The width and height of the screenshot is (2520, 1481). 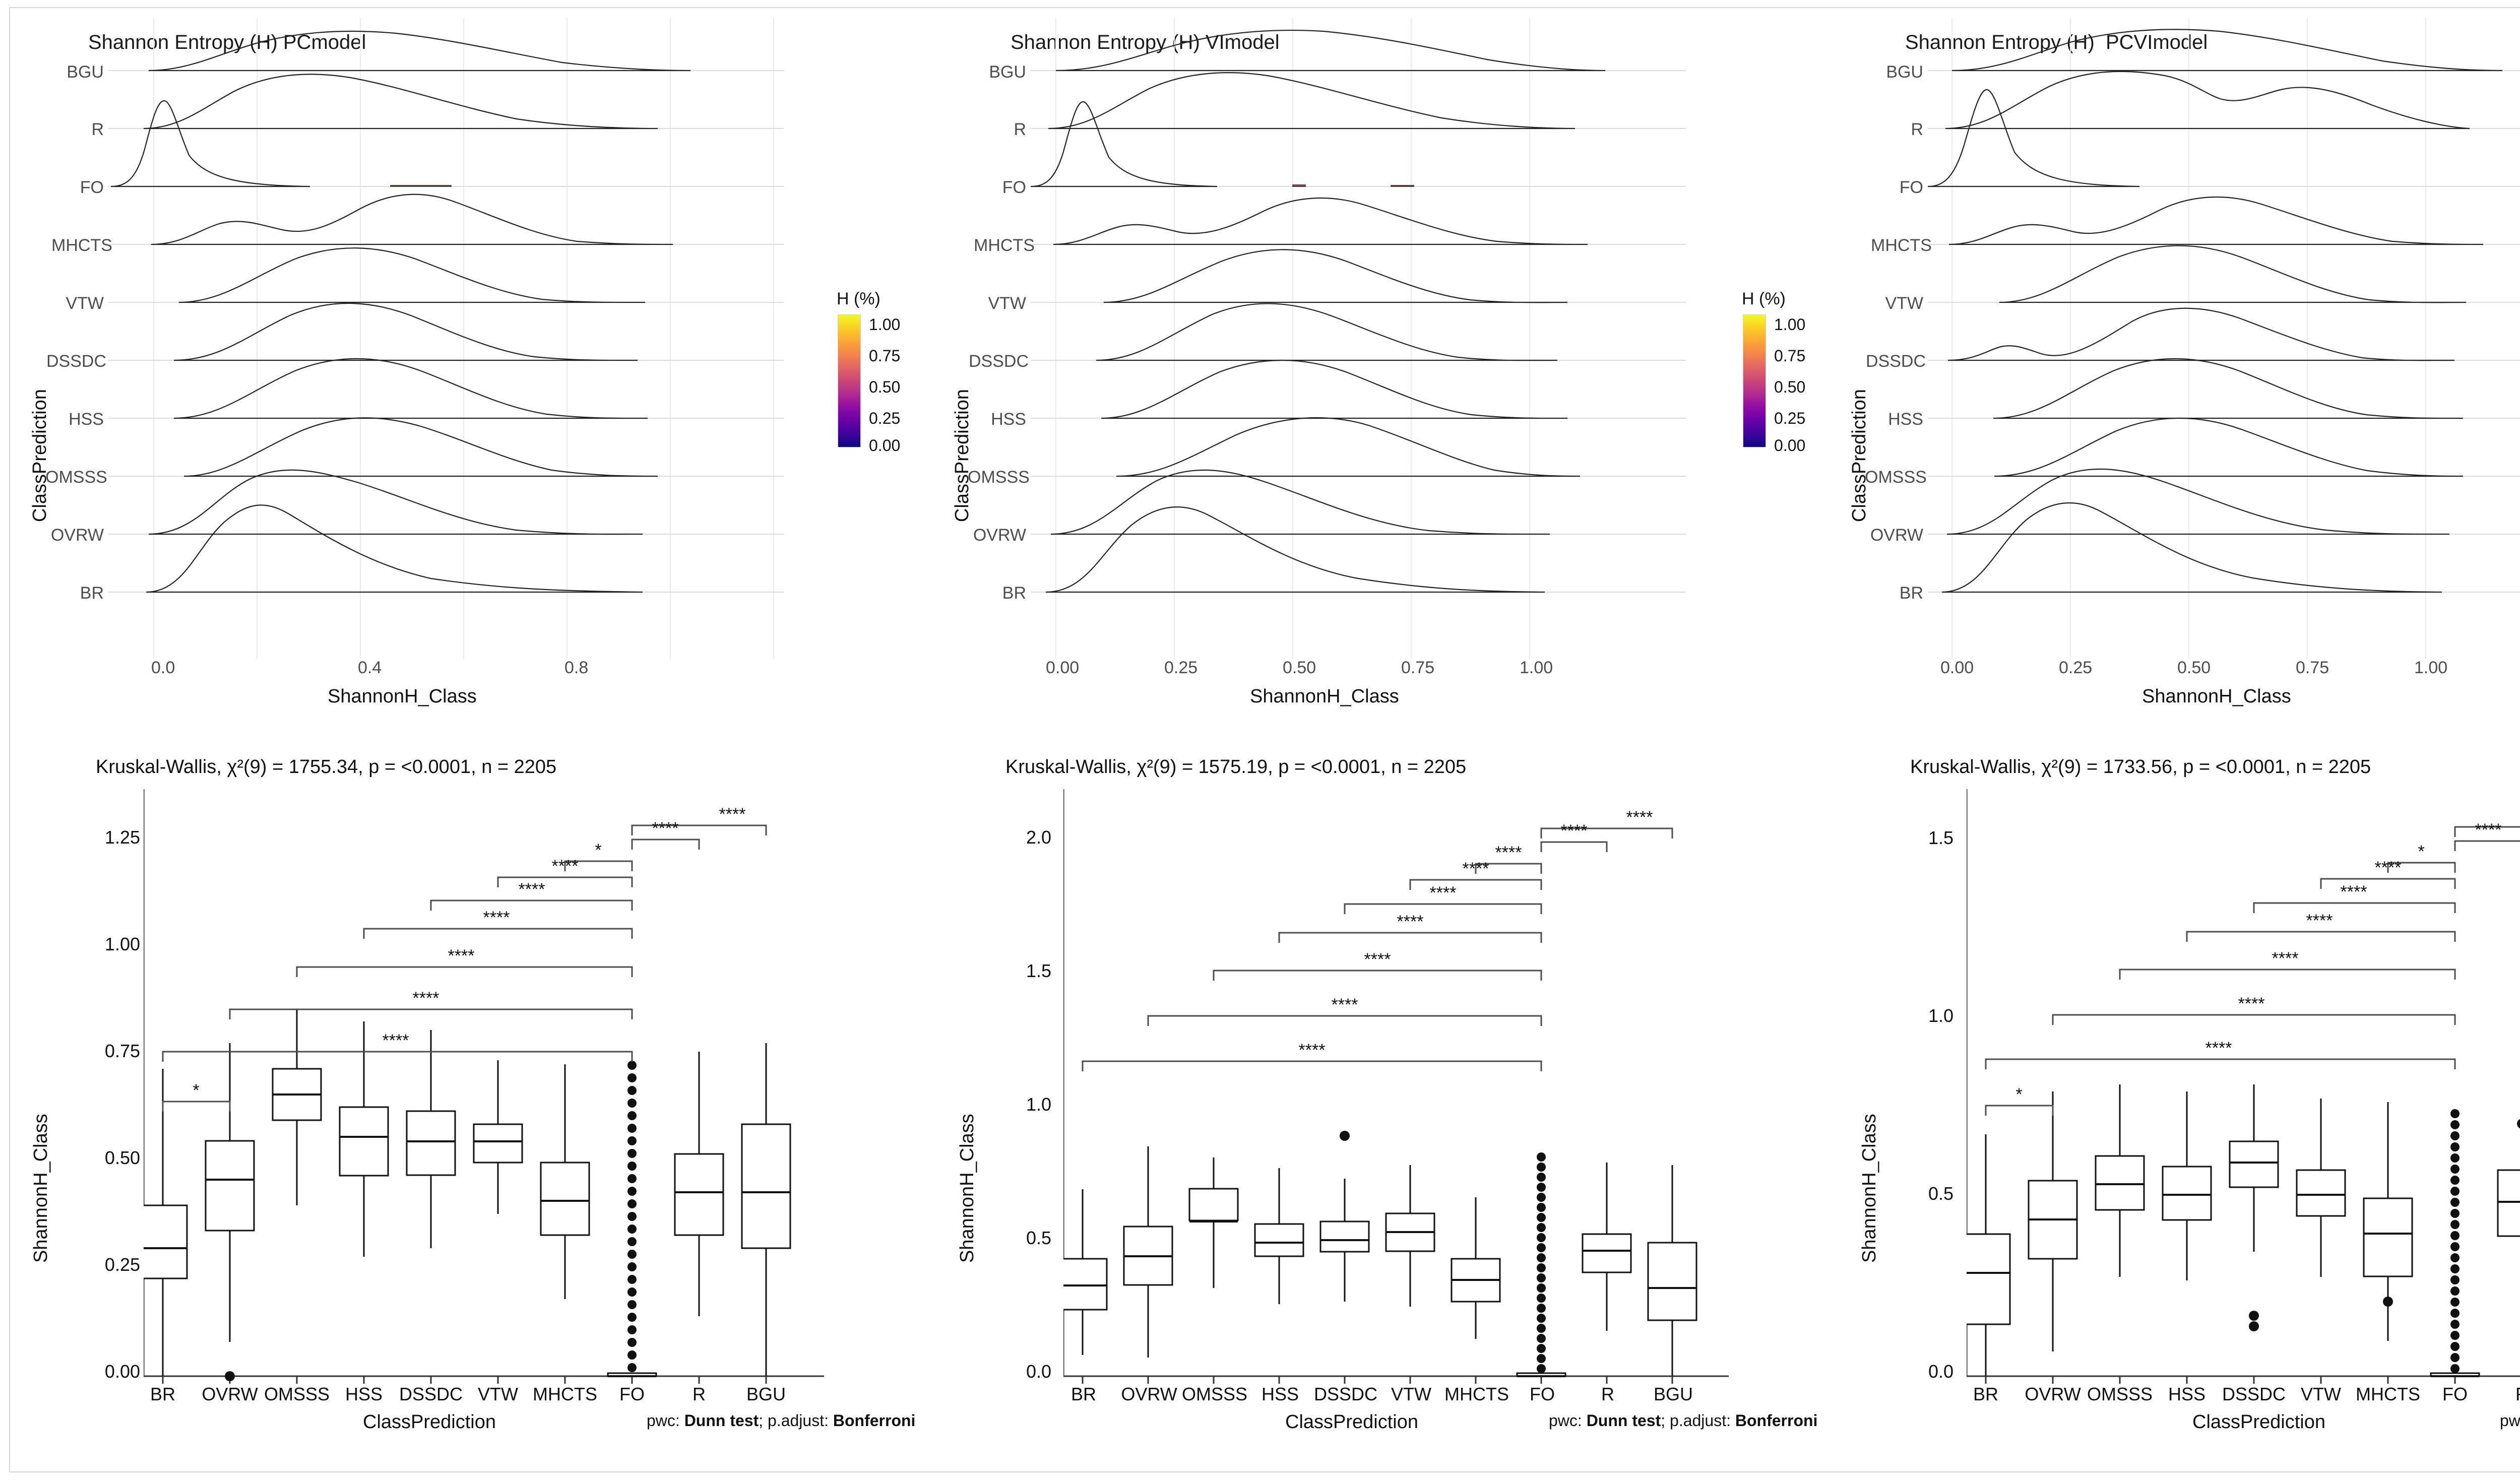 What do you see at coordinates (92, 593) in the screenshot?
I see `ridge-ytick-br-1: BR` at bounding box center [92, 593].